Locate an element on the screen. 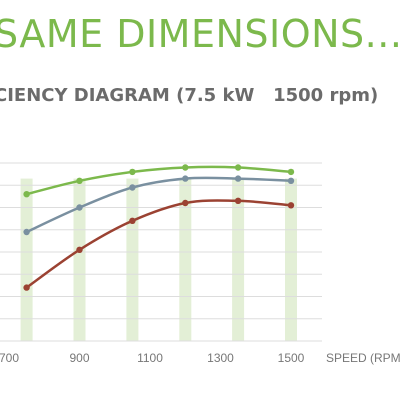  x-tick-labels: 700 900 1100 1300 1500 is located at coordinates (152, 358).